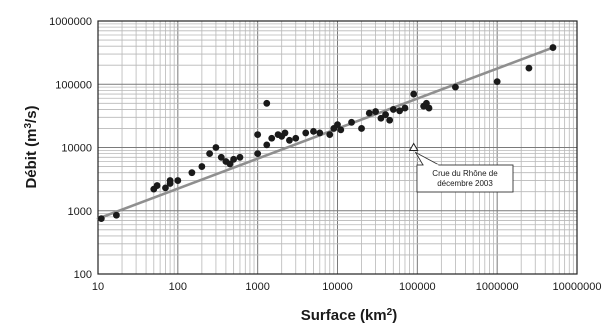  I want to click on x-tick-label: 1000, so click(257, 287).